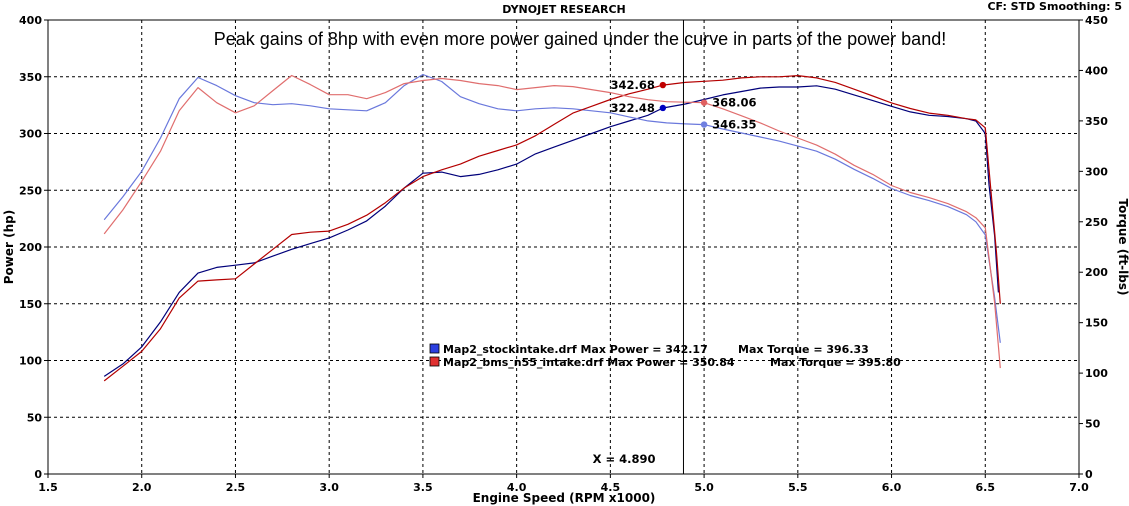 The image size is (1129, 506). Describe the element at coordinates (30, 20) in the screenshot. I see `y-tick-label: 400` at that location.